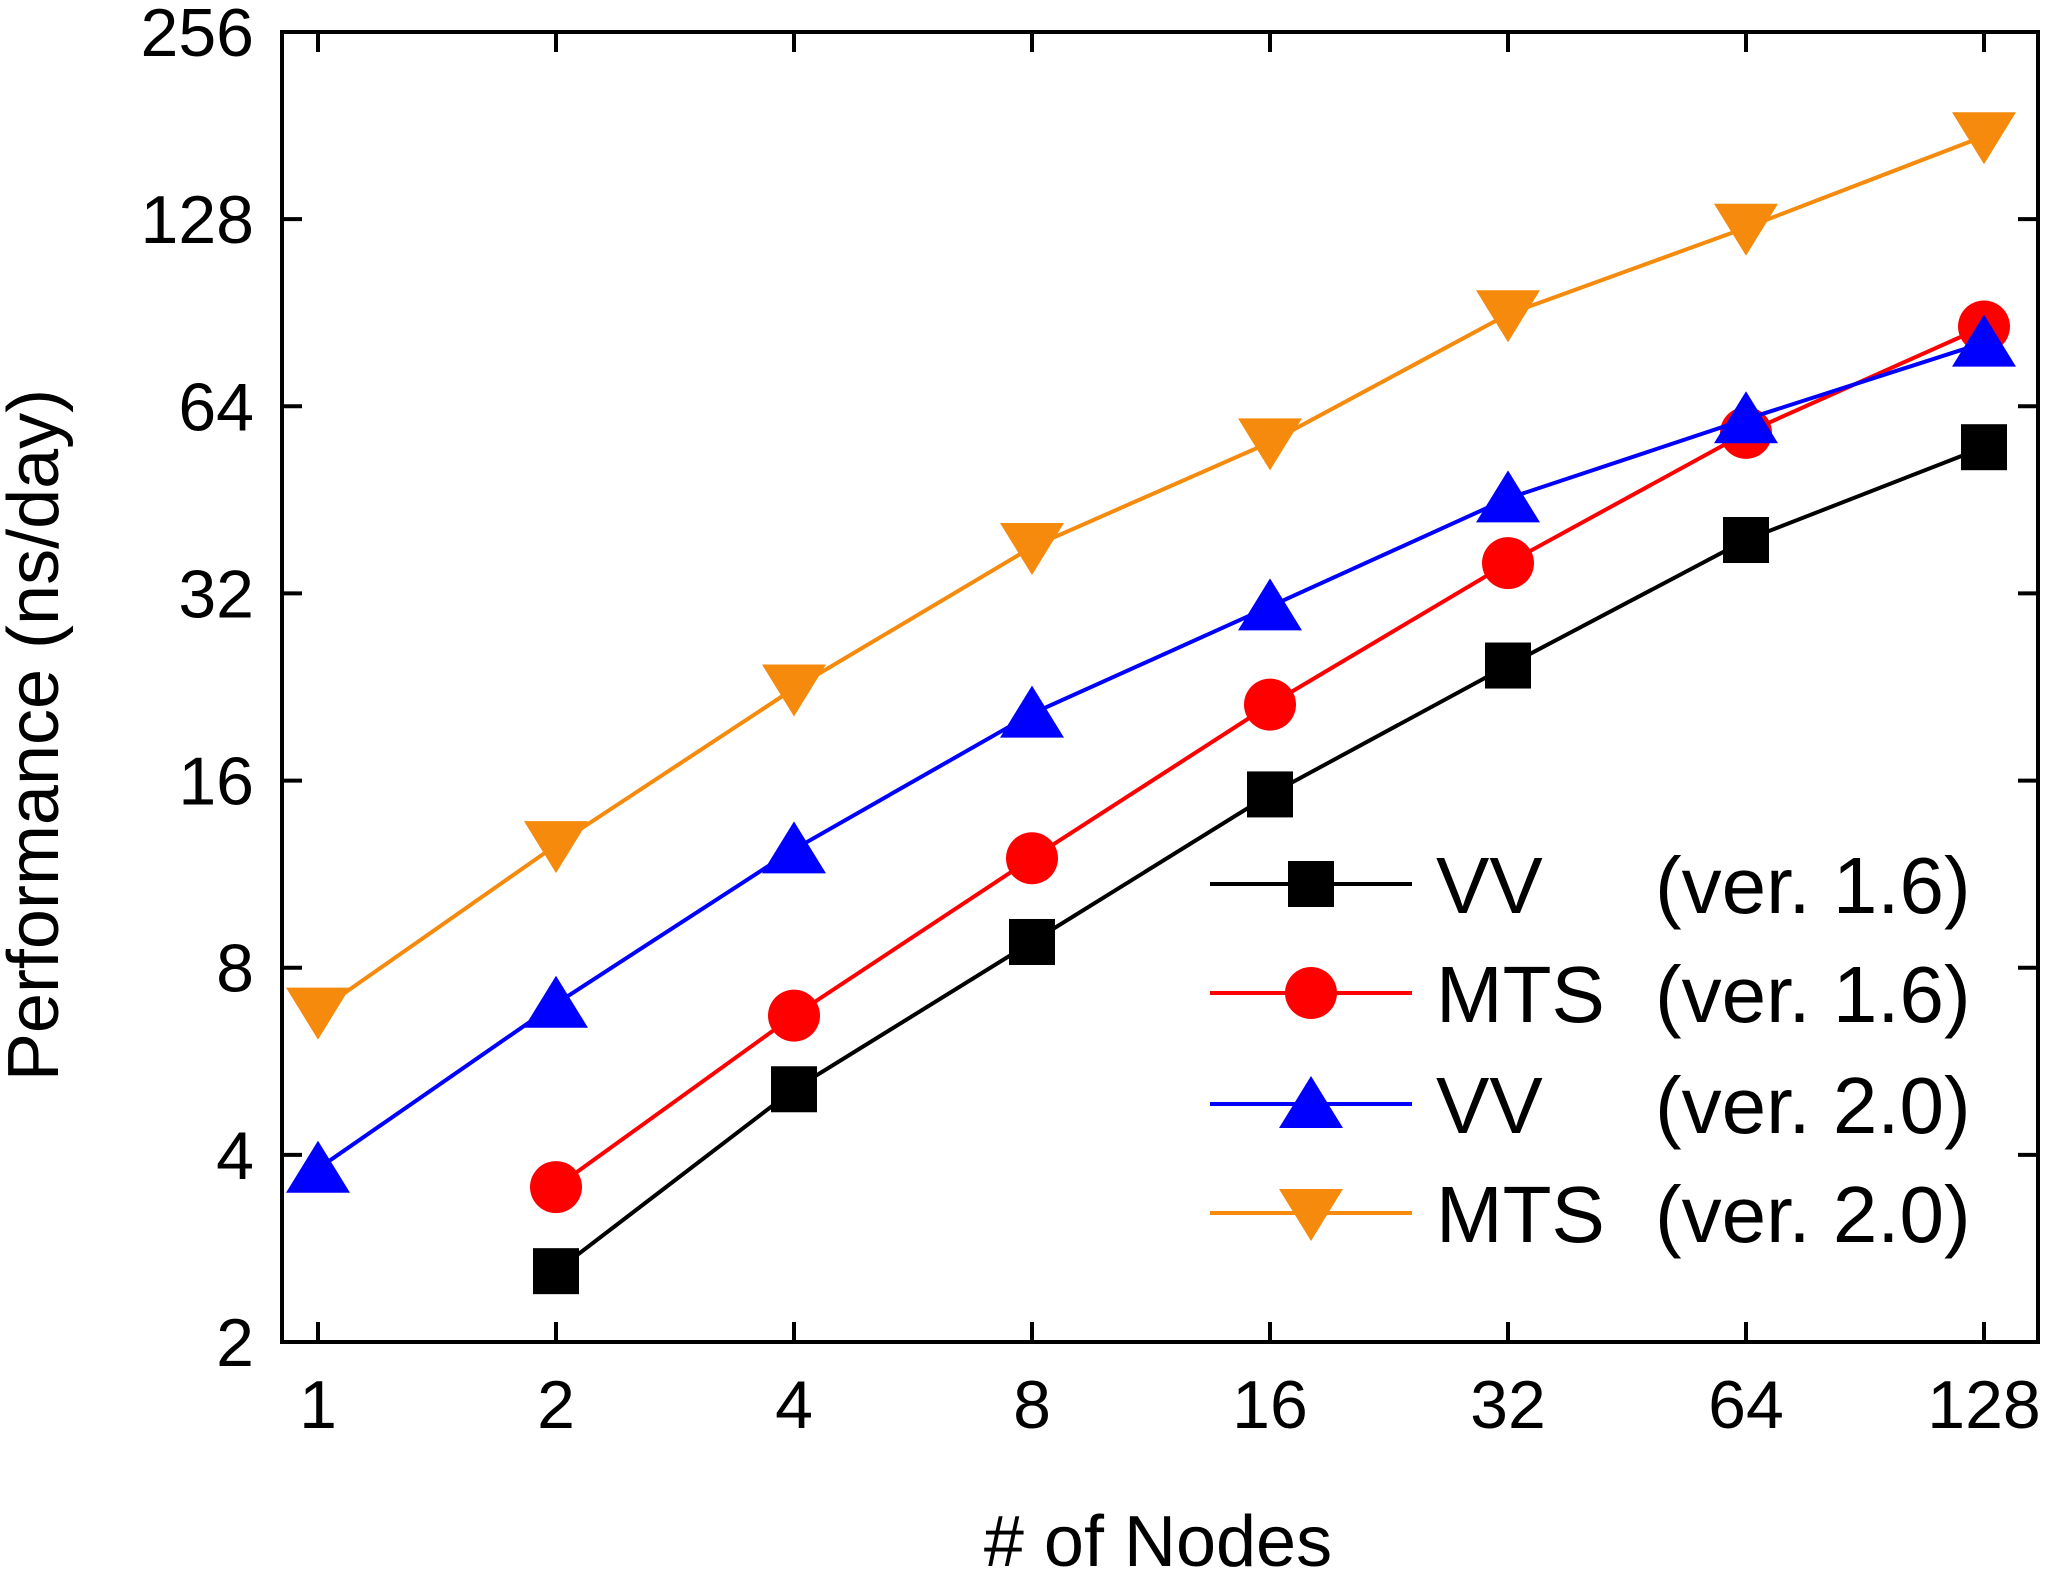 This screenshot has height=1578, width=2048. Describe the element at coordinates (318, 1405) in the screenshot. I see `x-tick-label: 1` at that location.